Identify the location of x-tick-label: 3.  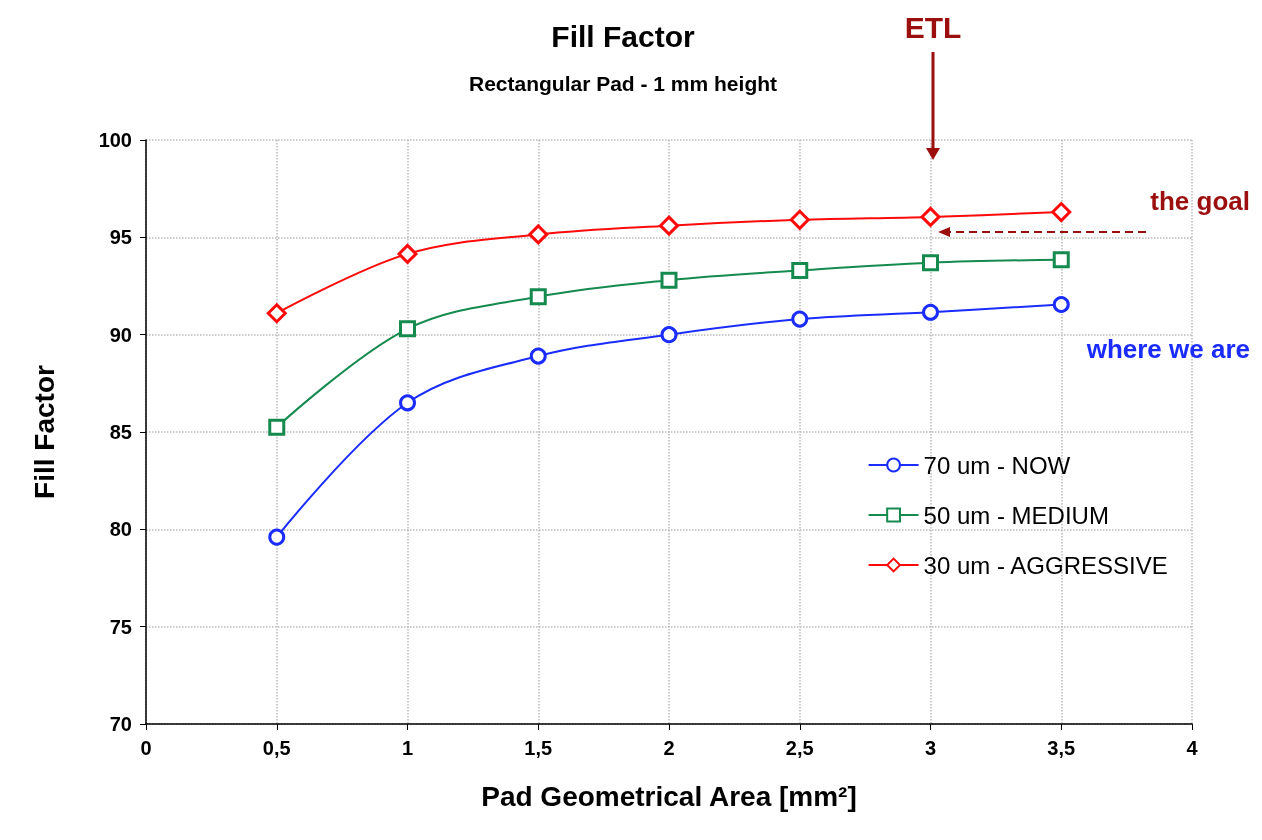
(930, 748).